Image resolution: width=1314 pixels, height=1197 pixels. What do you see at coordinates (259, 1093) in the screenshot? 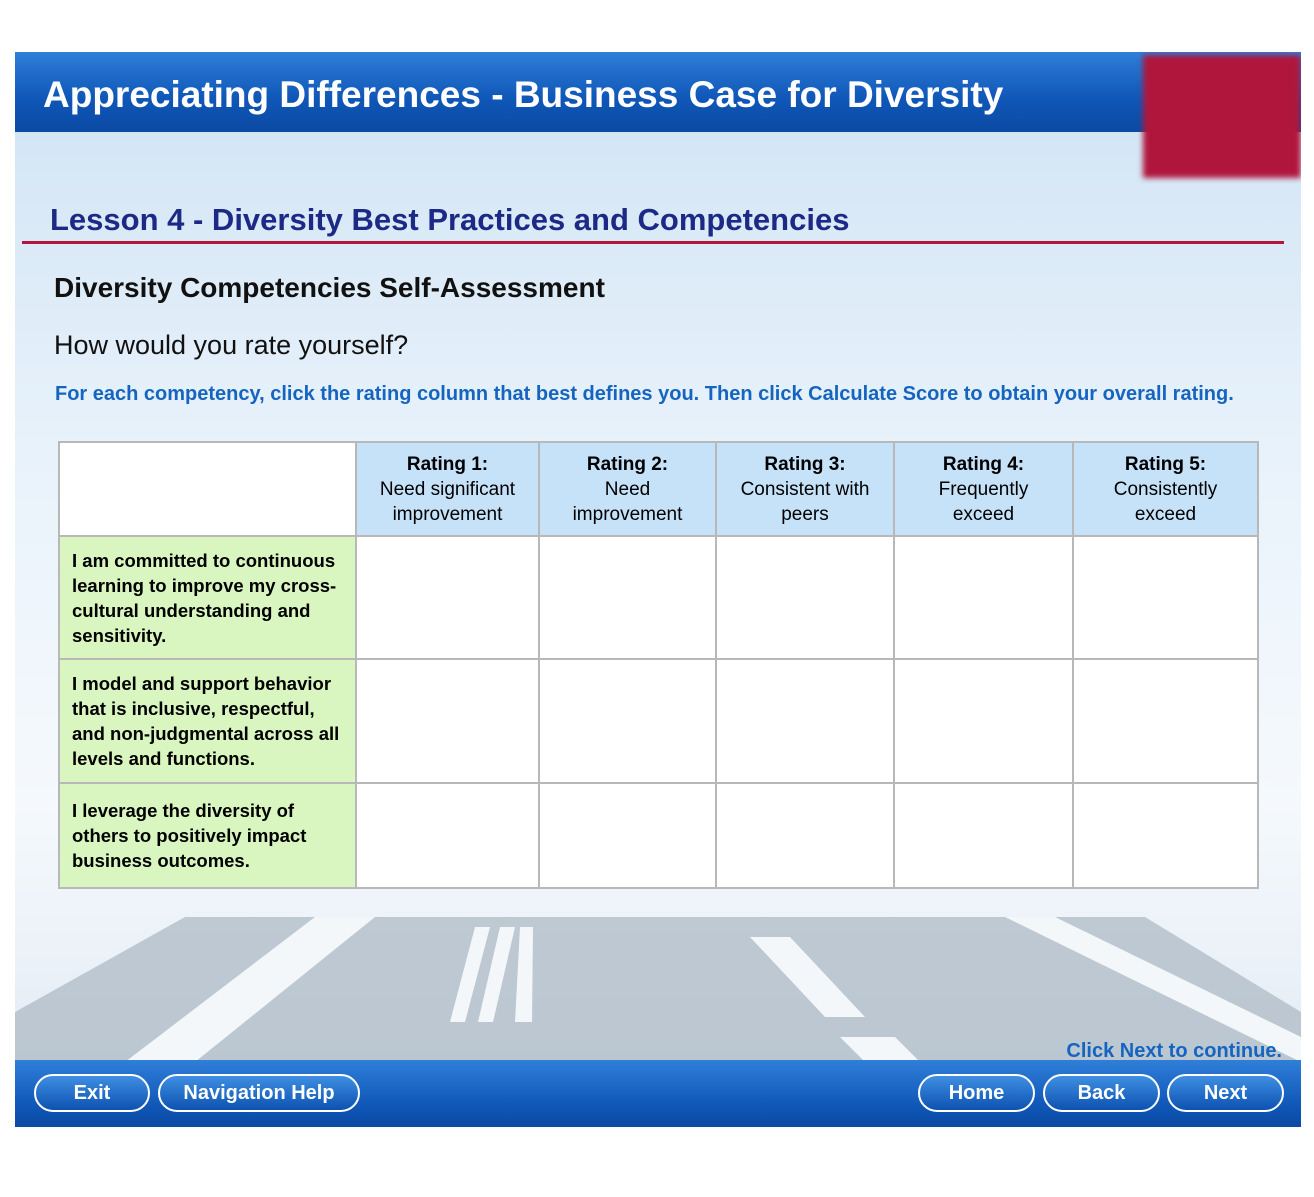
I see `nav-button: Navigation Help` at bounding box center [259, 1093].